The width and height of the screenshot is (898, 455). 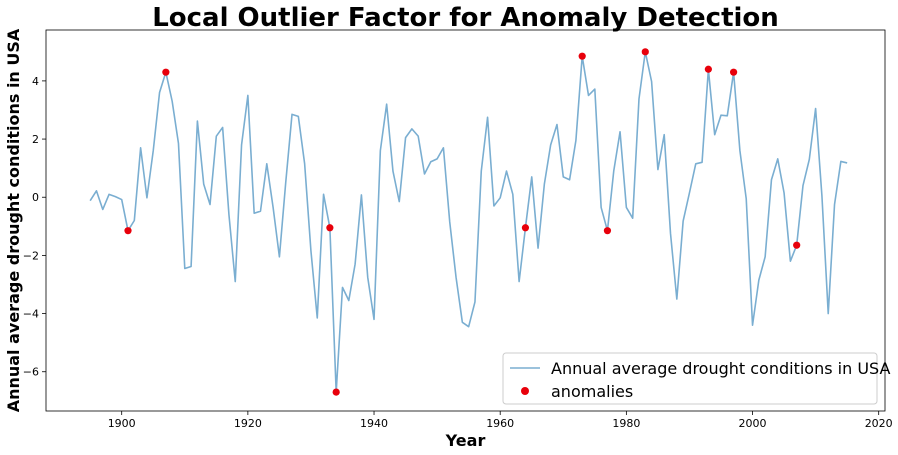 What do you see at coordinates (879, 423) in the screenshot?
I see `x-tick-label: 2020` at bounding box center [879, 423].